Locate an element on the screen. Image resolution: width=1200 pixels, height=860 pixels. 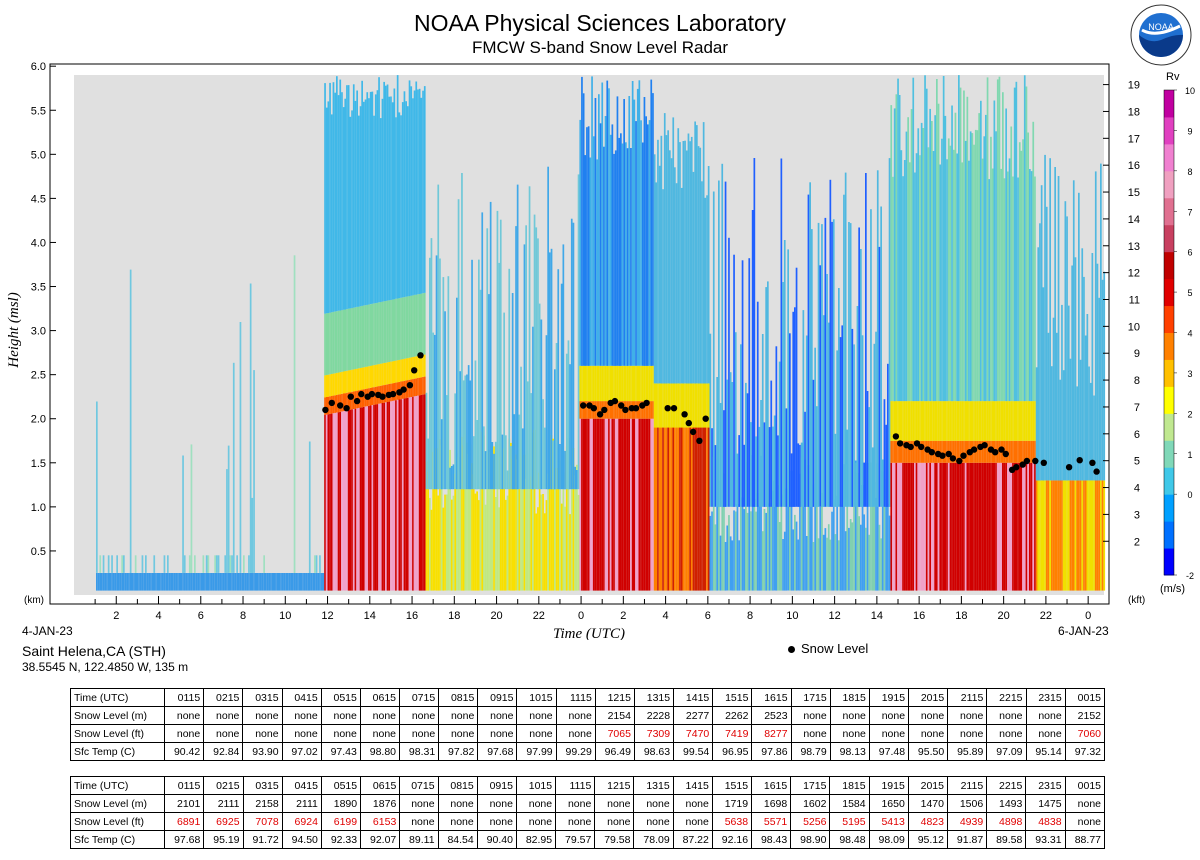
table-cell: 97.09 is located at coordinates (1006, 751).